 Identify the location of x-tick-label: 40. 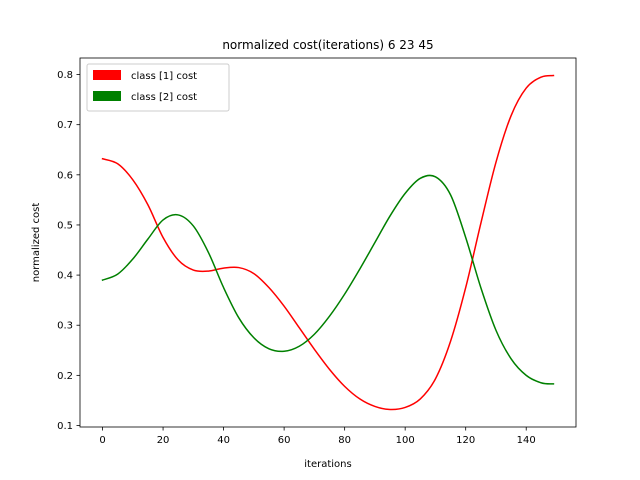
(223, 440).